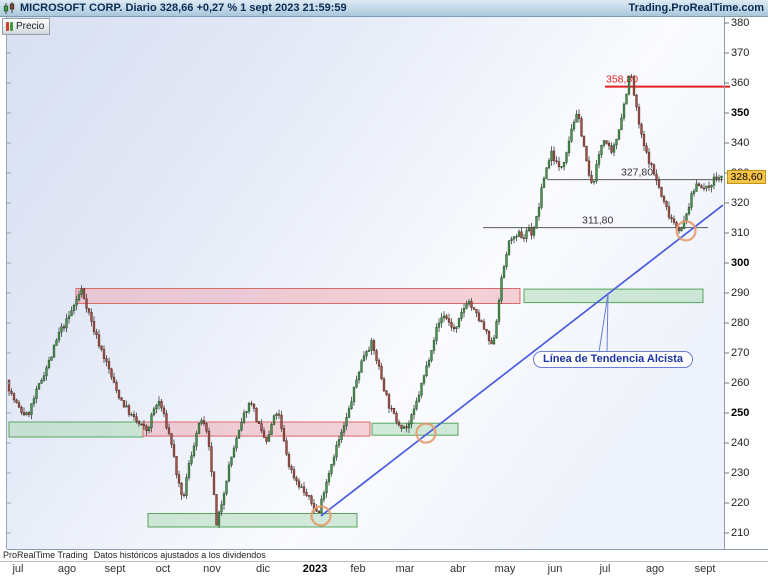 The width and height of the screenshot is (768, 576). Describe the element at coordinates (740, 143) in the screenshot. I see `y-axis-label: 340` at that location.